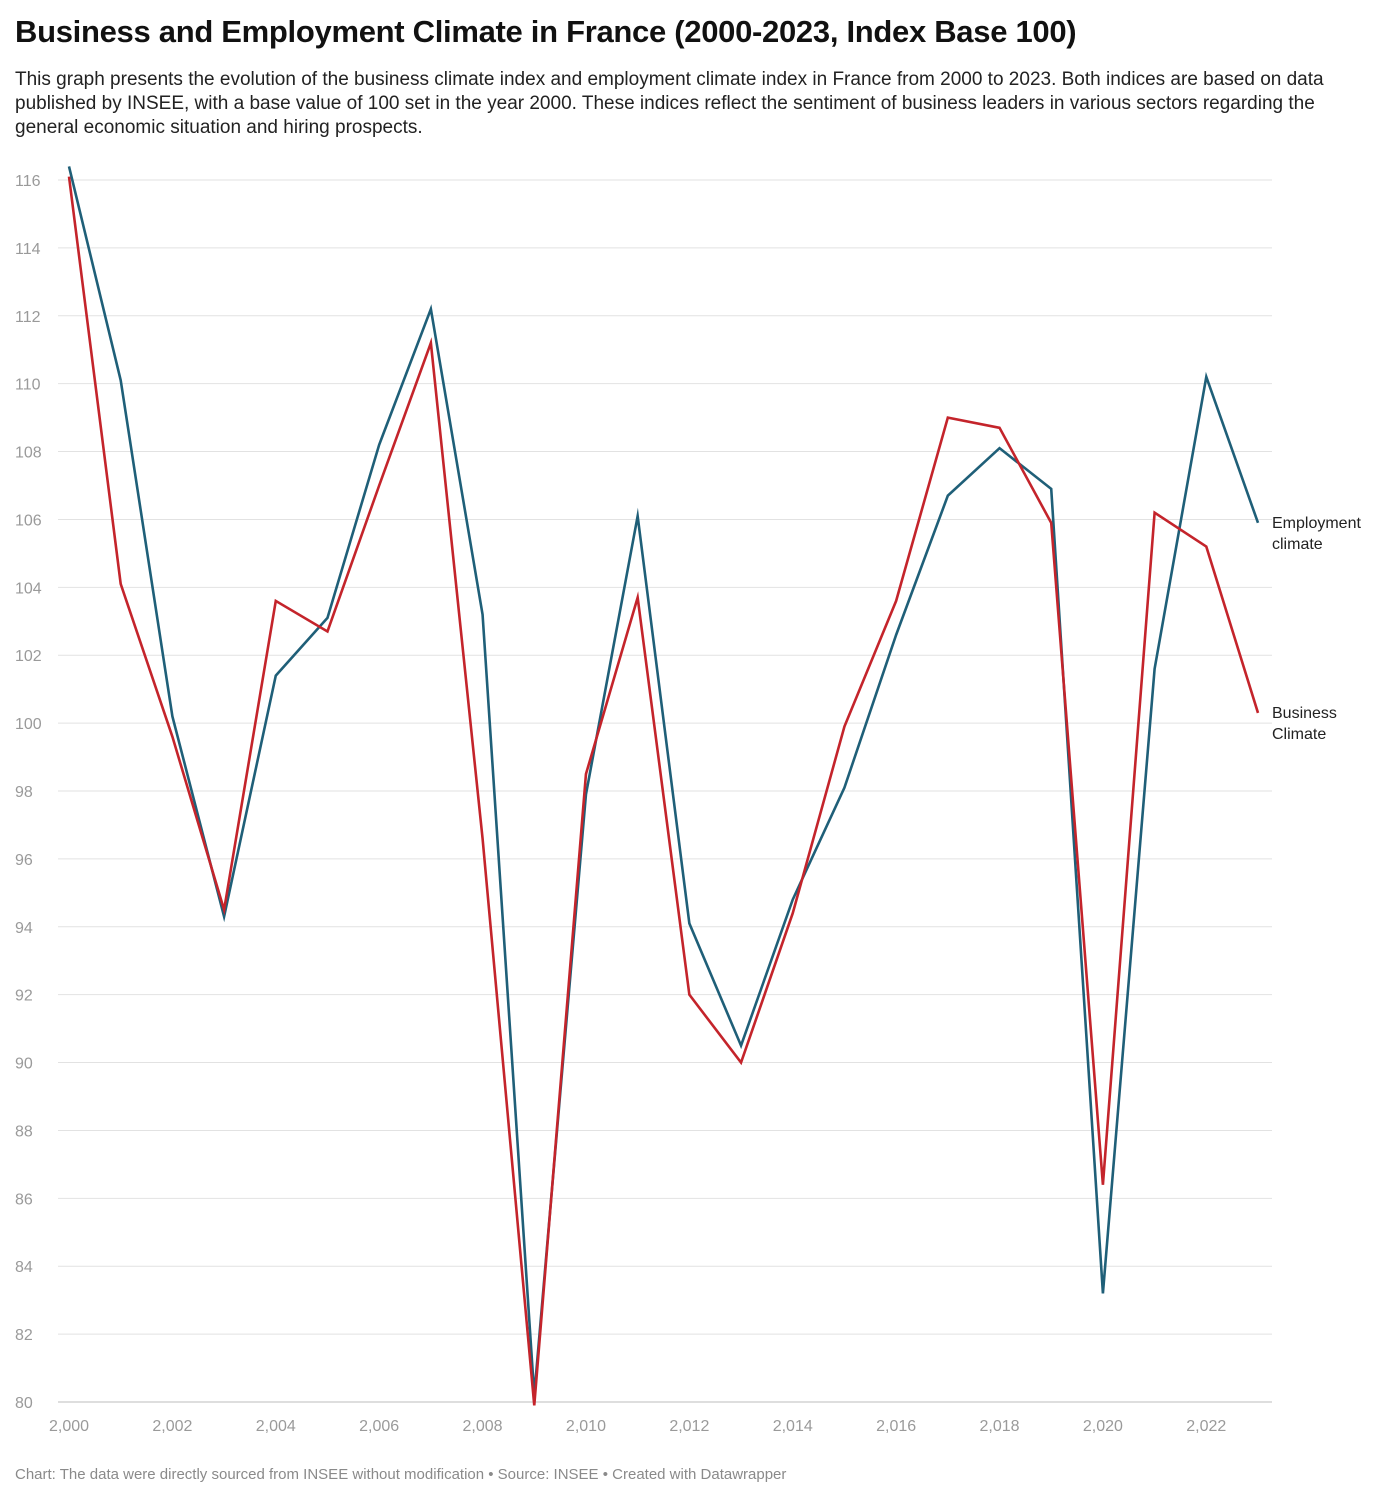  I want to click on data-point-business-2015, so click(844, 727).